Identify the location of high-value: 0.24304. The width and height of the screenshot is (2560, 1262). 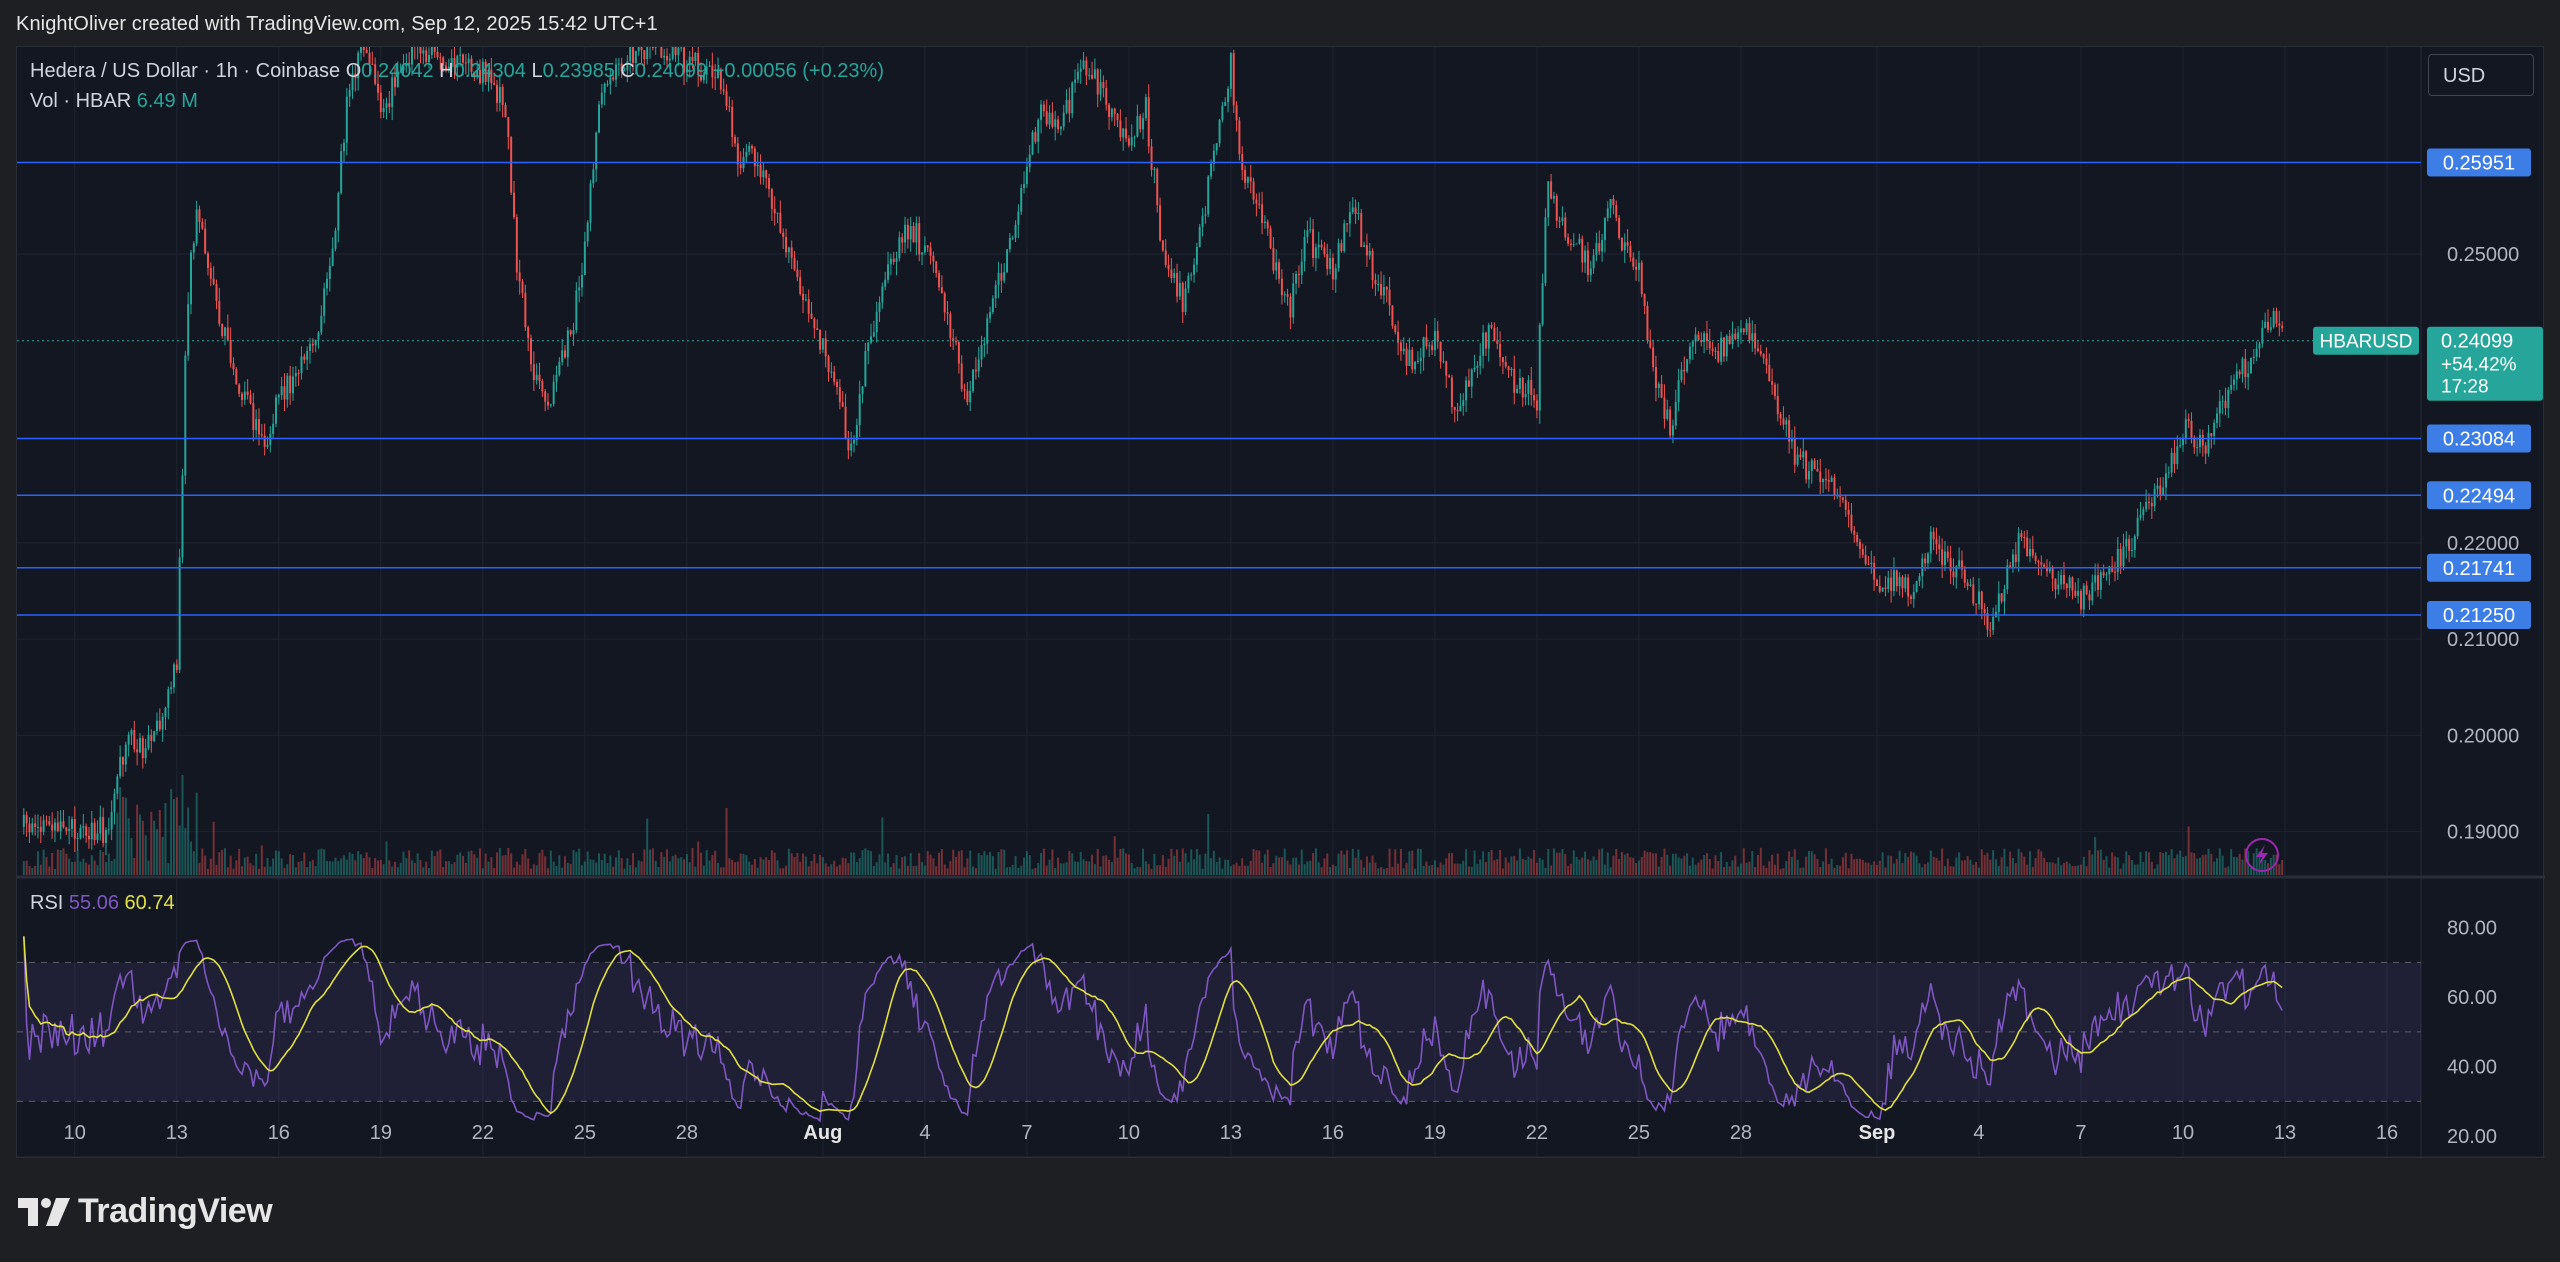
(489, 71).